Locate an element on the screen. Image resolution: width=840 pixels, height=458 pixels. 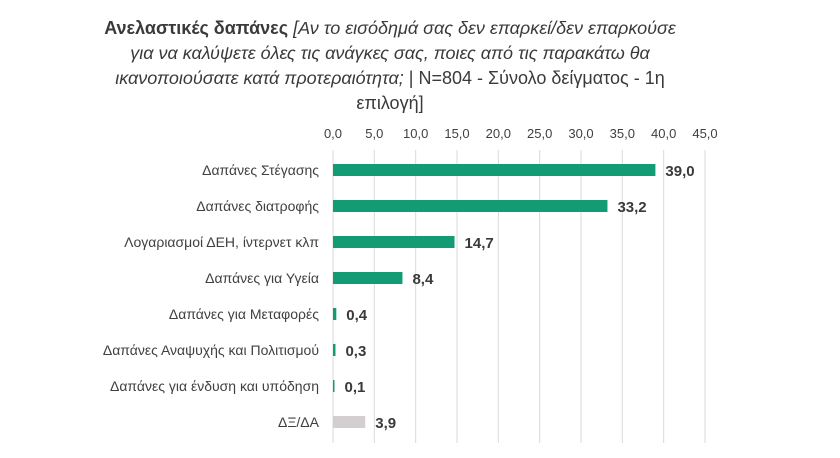
category-label: Λογαριασμοί ΔΕΗ, ίντερνετ κλπ is located at coordinates (221, 242).